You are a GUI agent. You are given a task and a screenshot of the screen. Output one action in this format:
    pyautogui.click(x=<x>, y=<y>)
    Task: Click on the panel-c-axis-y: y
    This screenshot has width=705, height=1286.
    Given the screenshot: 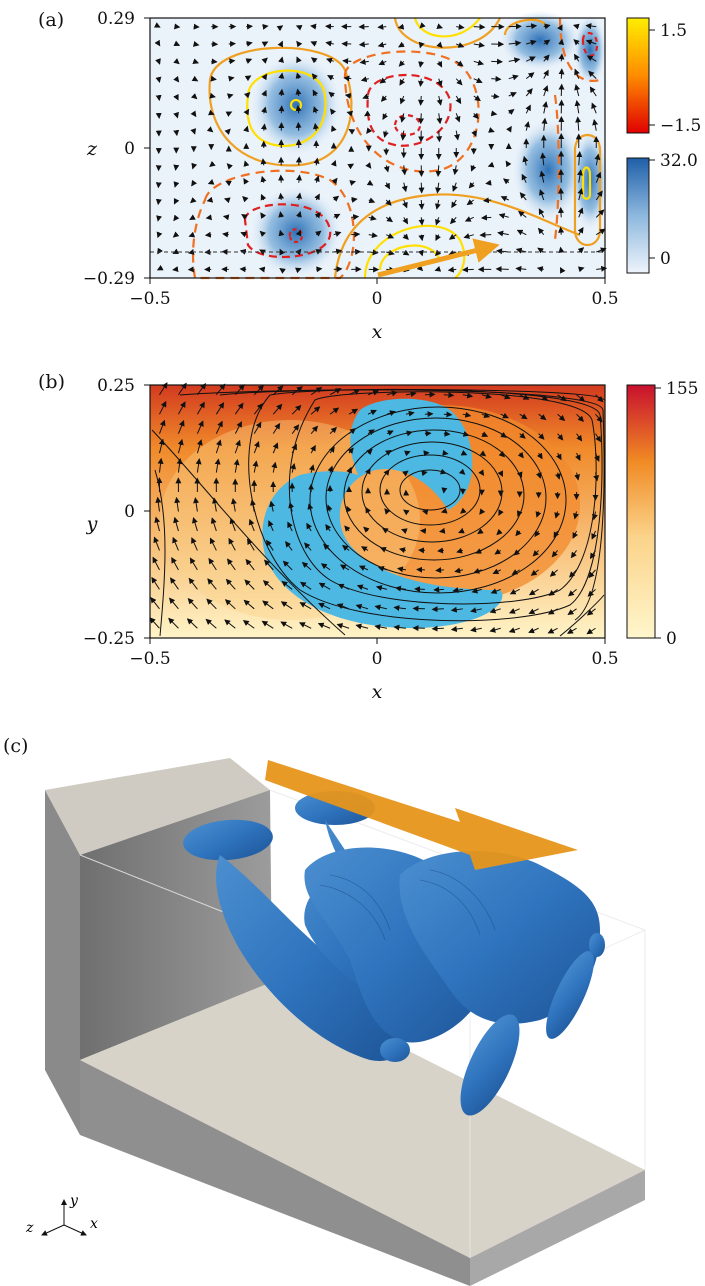 What is the action you would take?
    pyautogui.click(x=74, y=1201)
    